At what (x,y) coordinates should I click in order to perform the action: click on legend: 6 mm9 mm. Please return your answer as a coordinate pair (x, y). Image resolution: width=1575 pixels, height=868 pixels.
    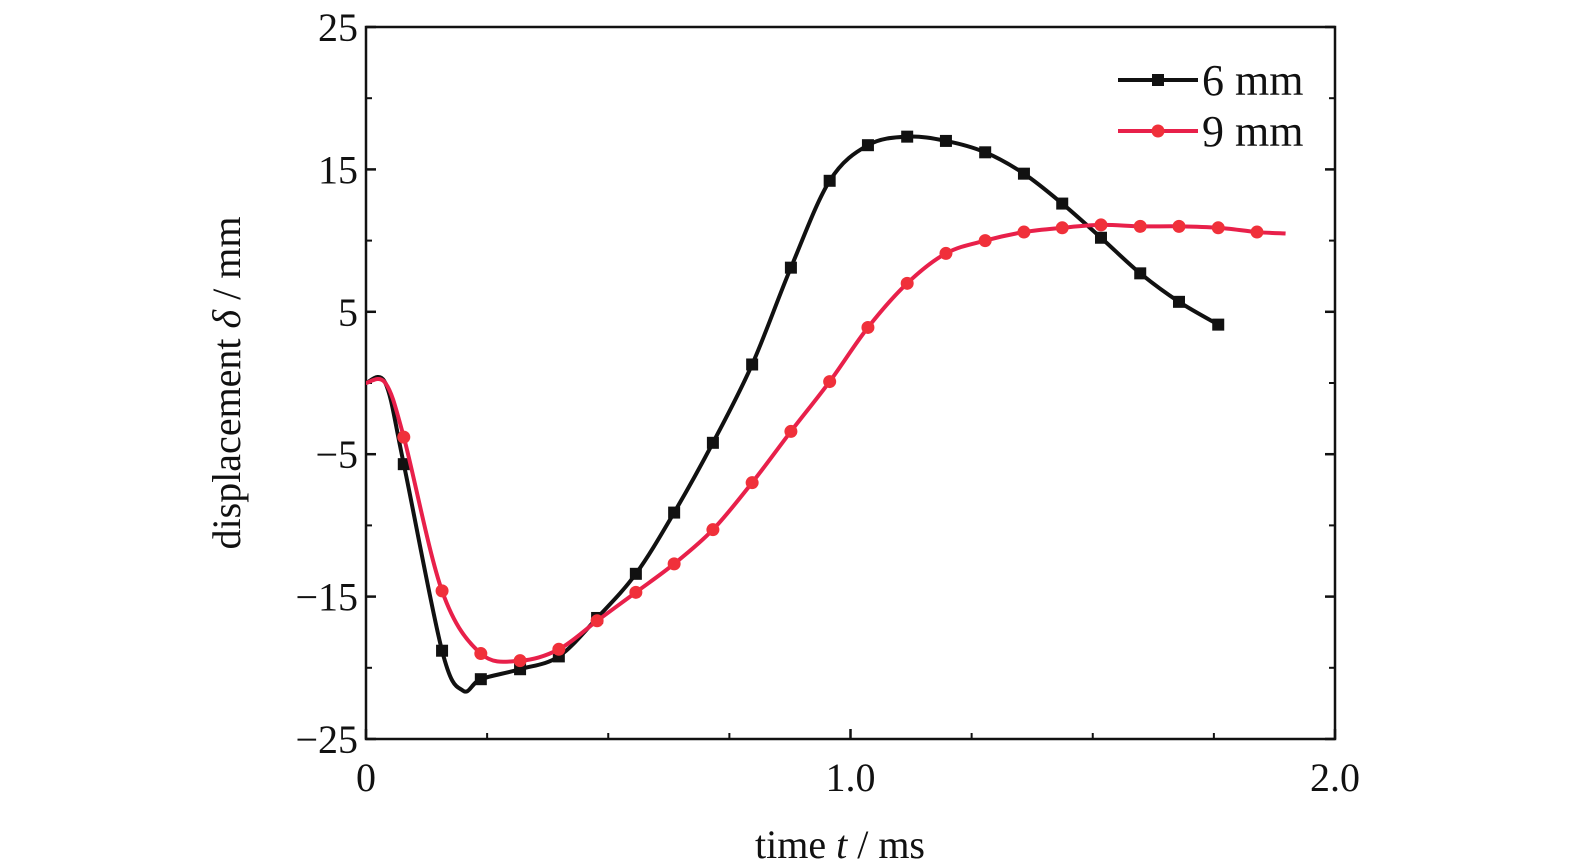
    Looking at the image, I should click on (1210, 106).